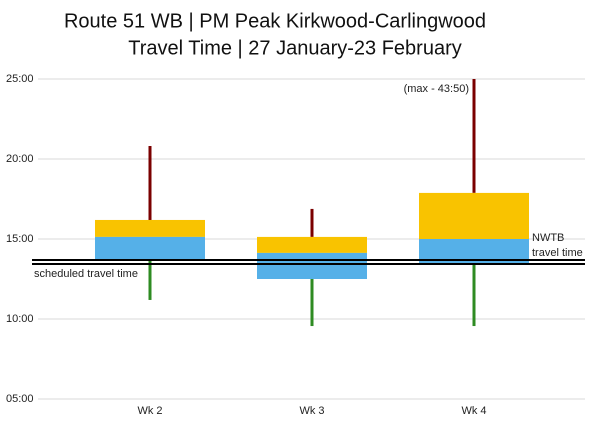 The width and height of the screenshot is (592, 425). Describe the element at coordinates (149, 411) in the screenshot. I see `x-tick-label: Wk 2` at that location.